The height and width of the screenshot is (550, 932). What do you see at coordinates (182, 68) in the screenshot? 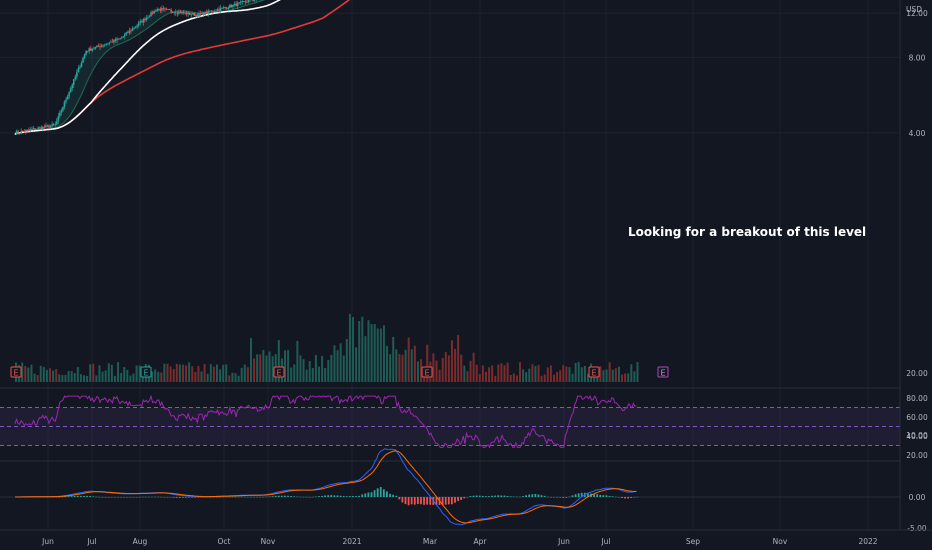
I see `ma-200-line` at bounding box center [182, 68].